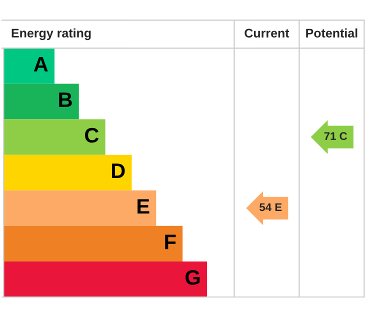  Describe the element at coordinates (144, 206) in the screenshot. I see `y-tick-label: E` at that location.